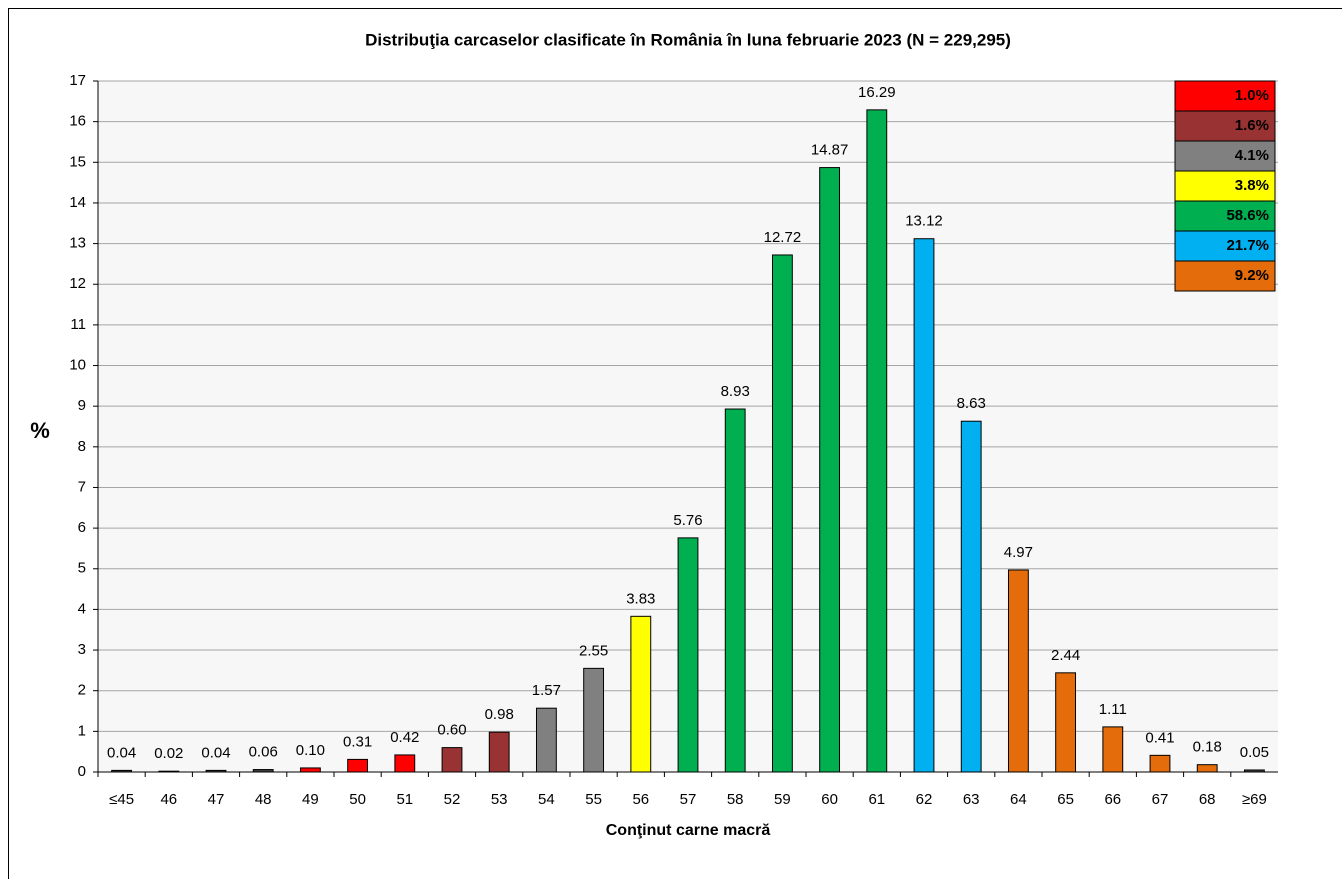 This screenshot has width=1342, height=879. I want to click on y-tick-label: 15, so click(77, 161).